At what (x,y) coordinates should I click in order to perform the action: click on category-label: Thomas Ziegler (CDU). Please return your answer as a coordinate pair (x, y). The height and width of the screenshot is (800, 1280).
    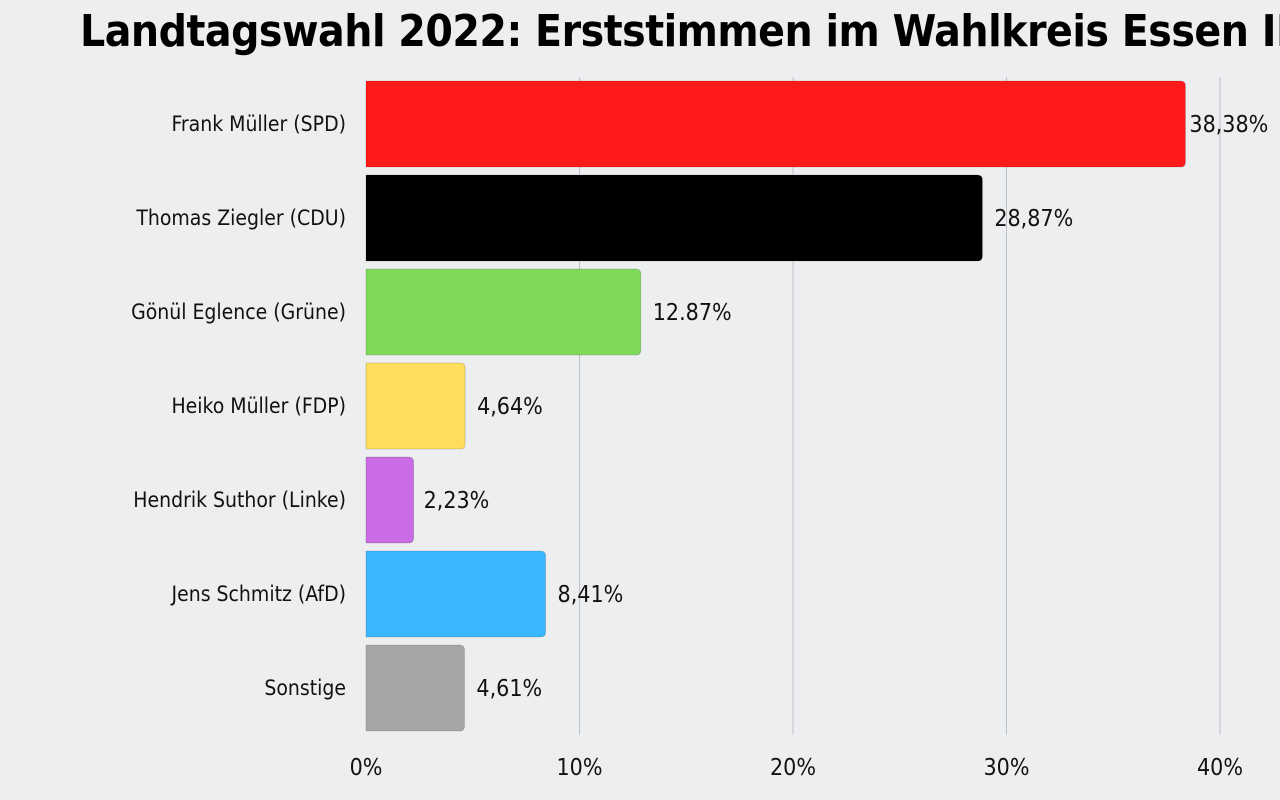
    Looking at the image, I should click on (240, 218).